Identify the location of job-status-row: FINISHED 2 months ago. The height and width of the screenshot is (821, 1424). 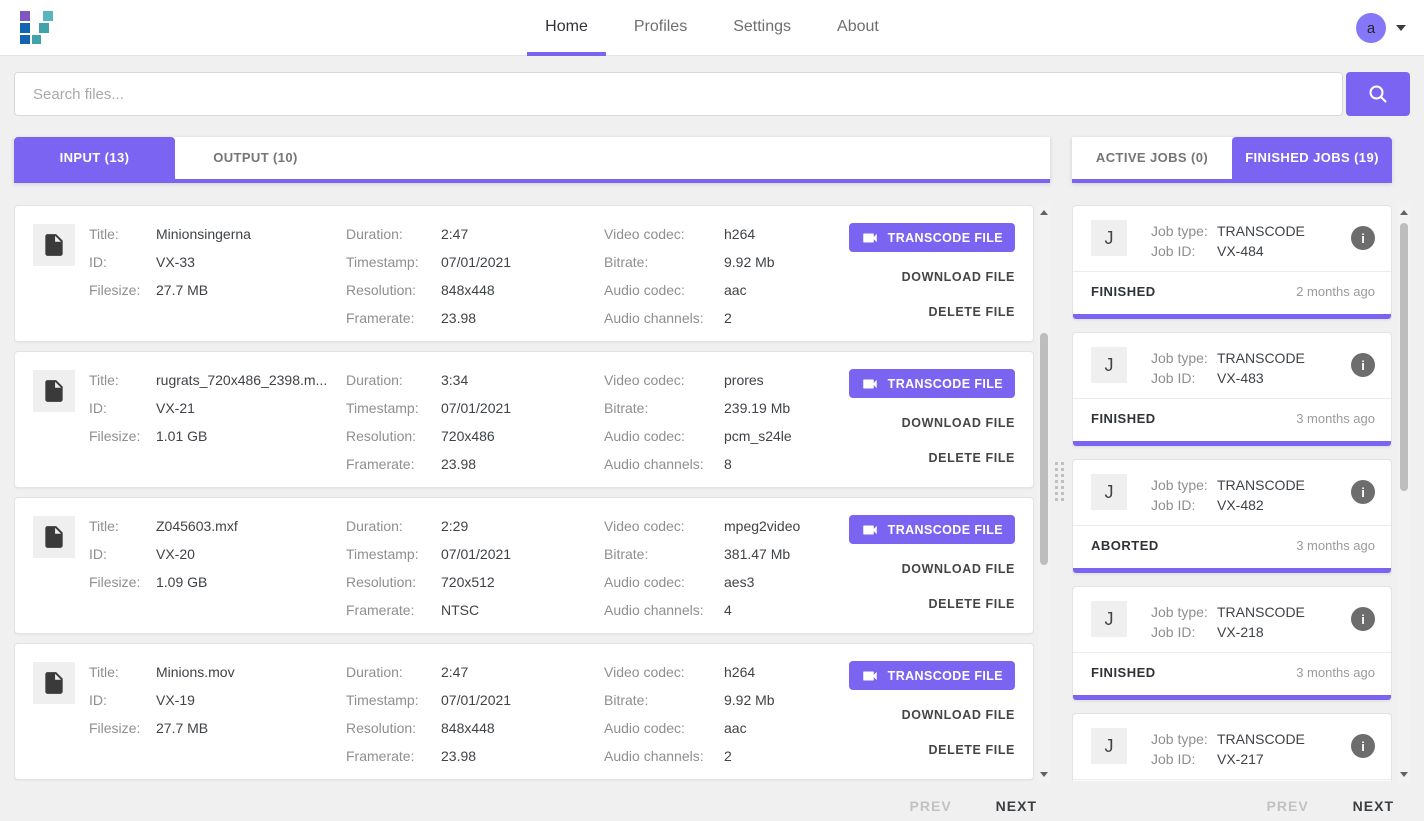
(1232, 291).